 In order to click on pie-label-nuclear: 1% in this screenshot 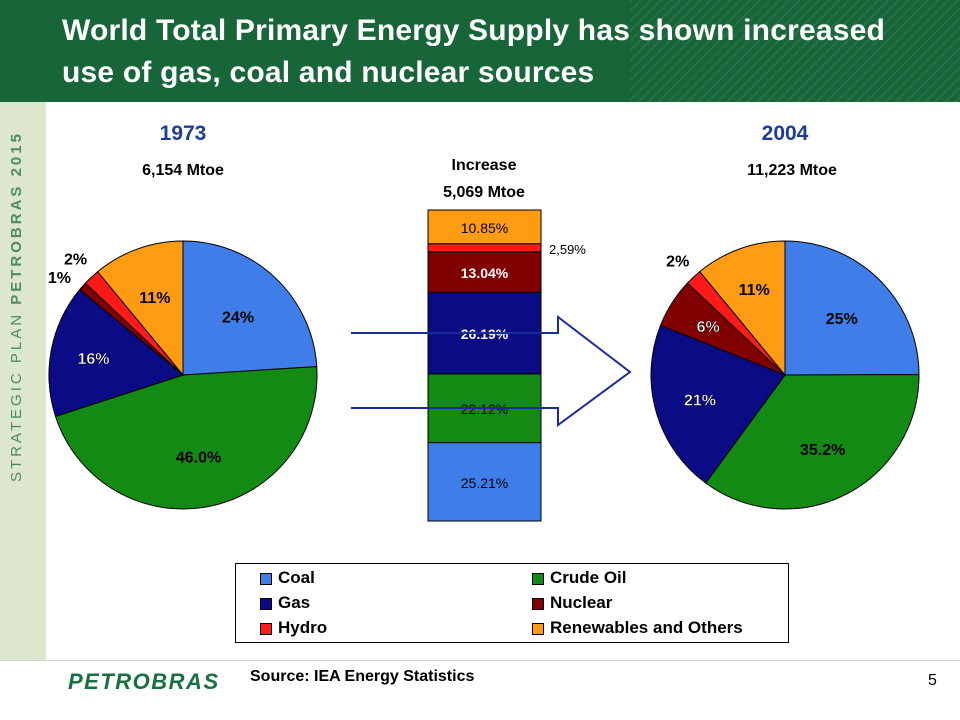, I will do `click(59, 278)`.